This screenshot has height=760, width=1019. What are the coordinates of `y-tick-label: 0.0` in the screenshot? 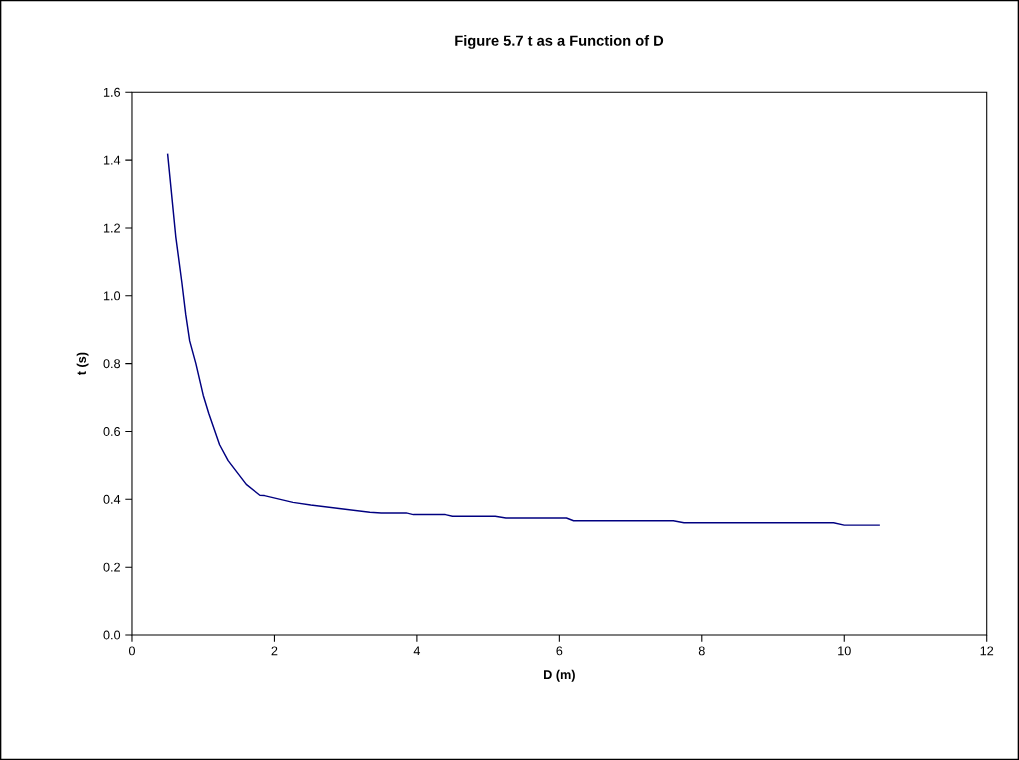 It's located at (112, 635).